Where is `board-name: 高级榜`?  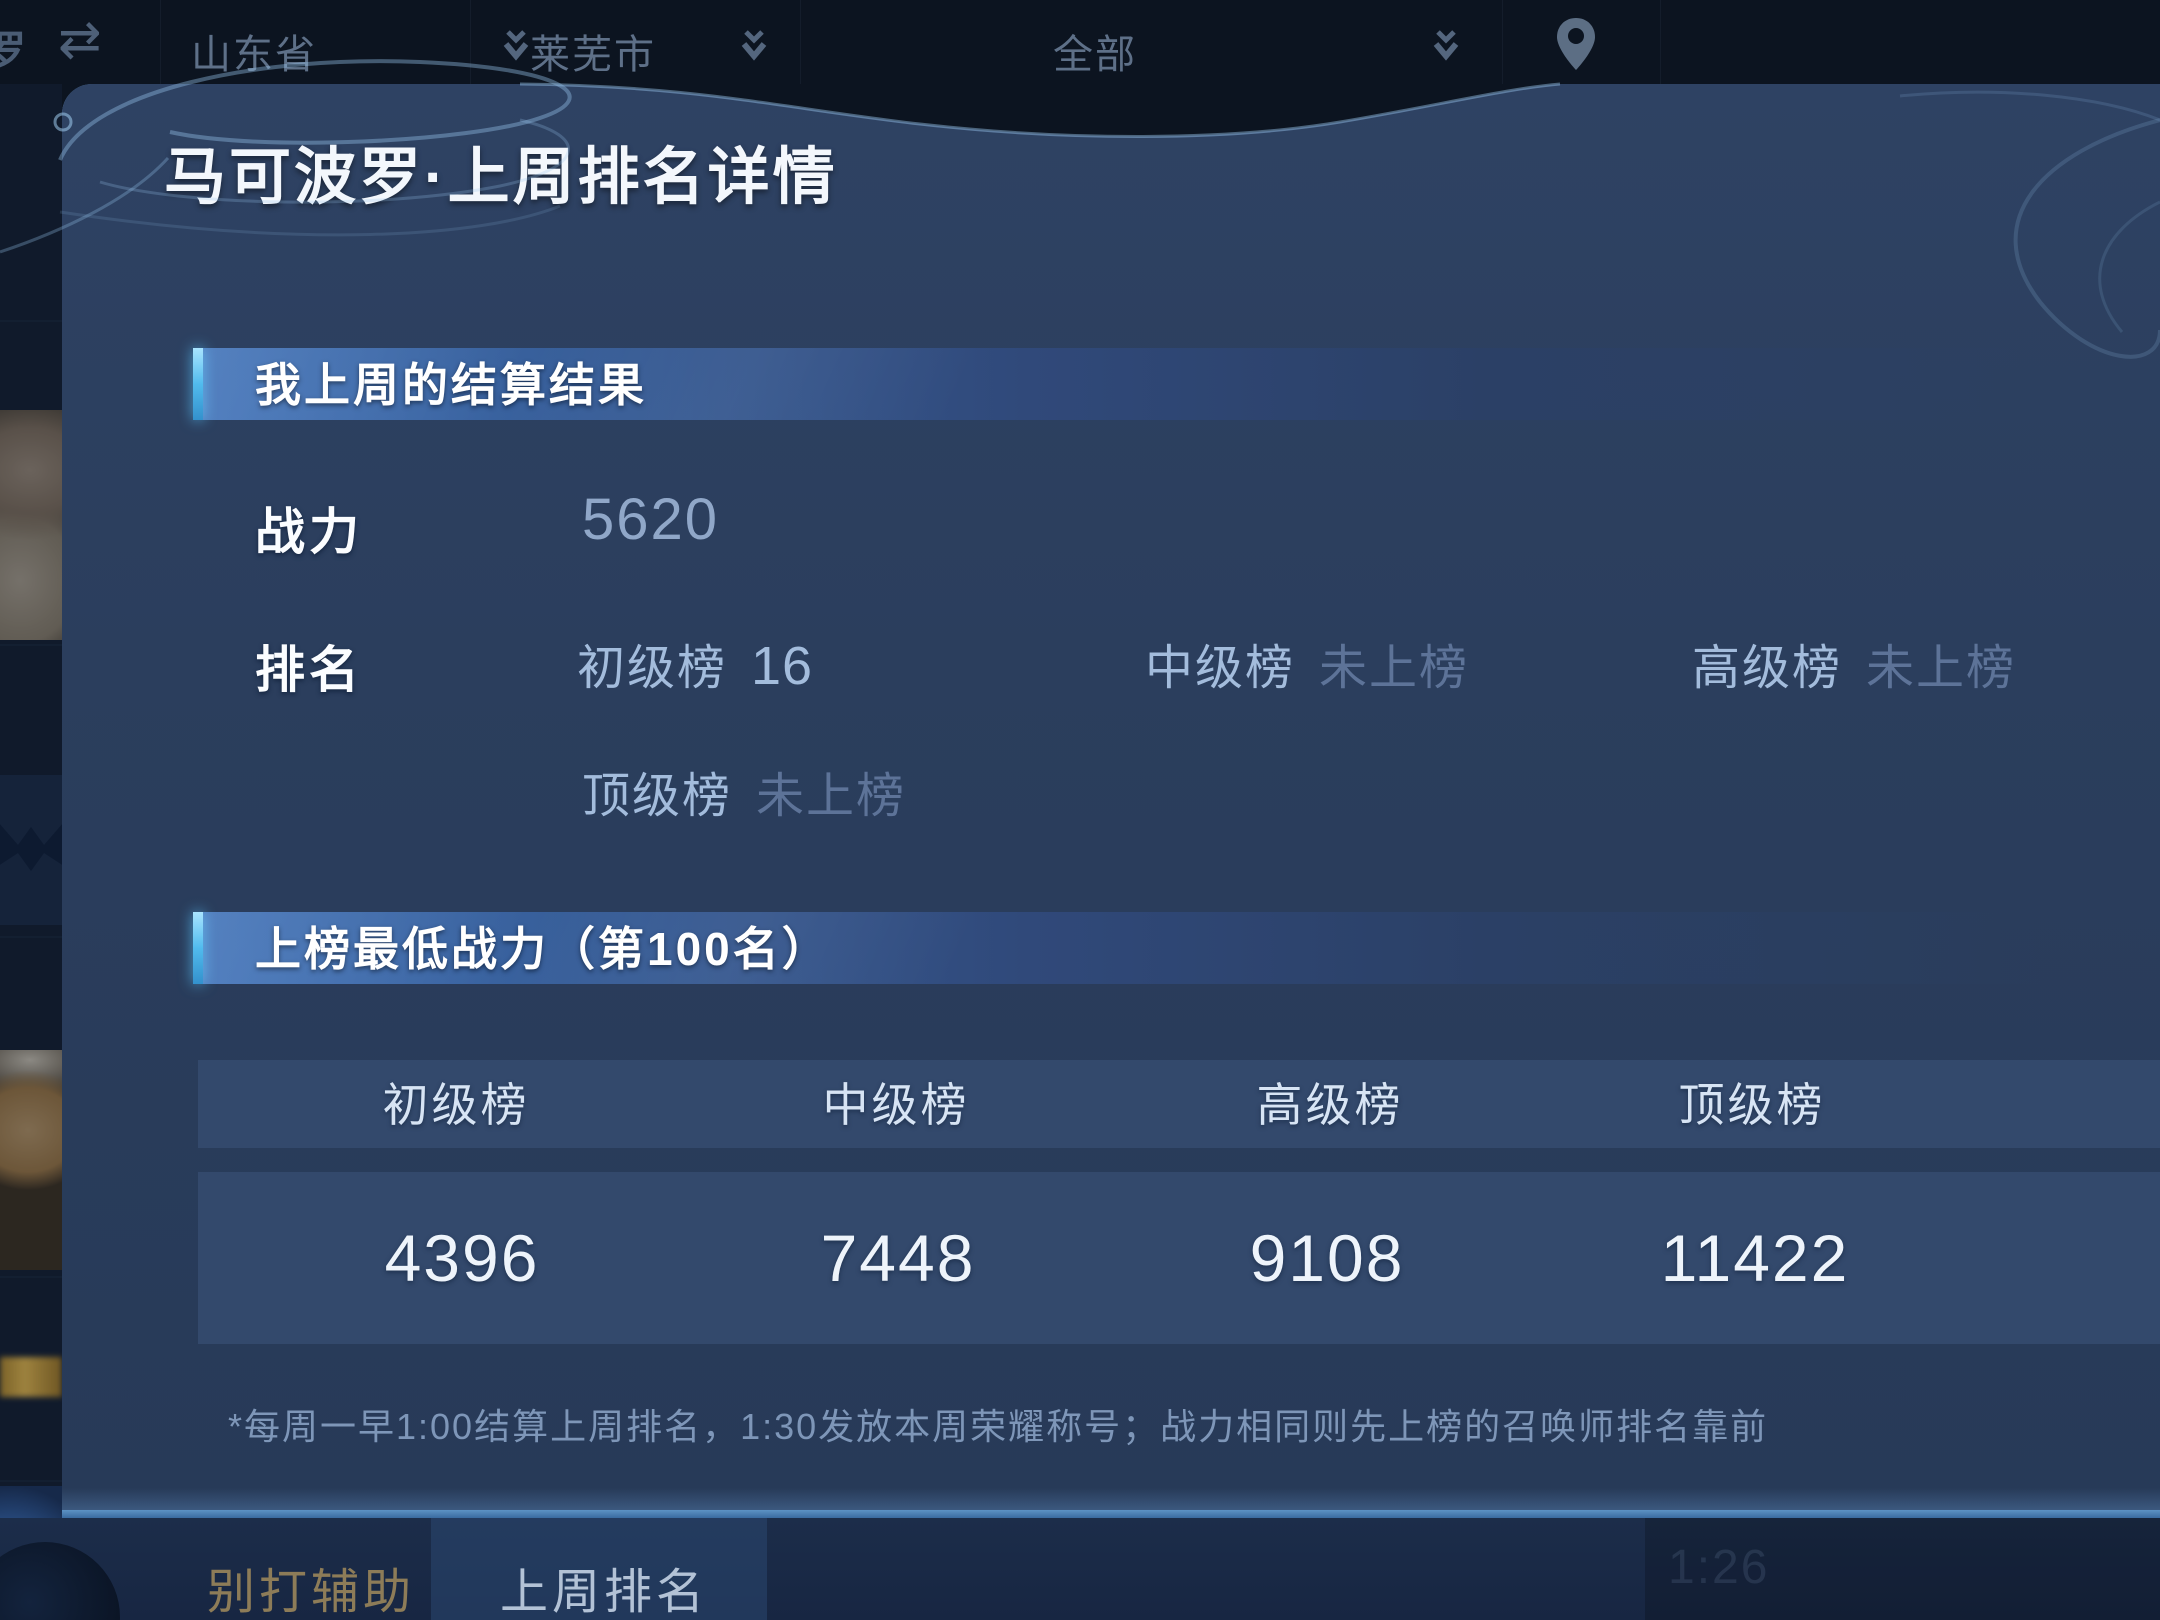
board-name: 高级榜 is located at coordinates (1767, 668).